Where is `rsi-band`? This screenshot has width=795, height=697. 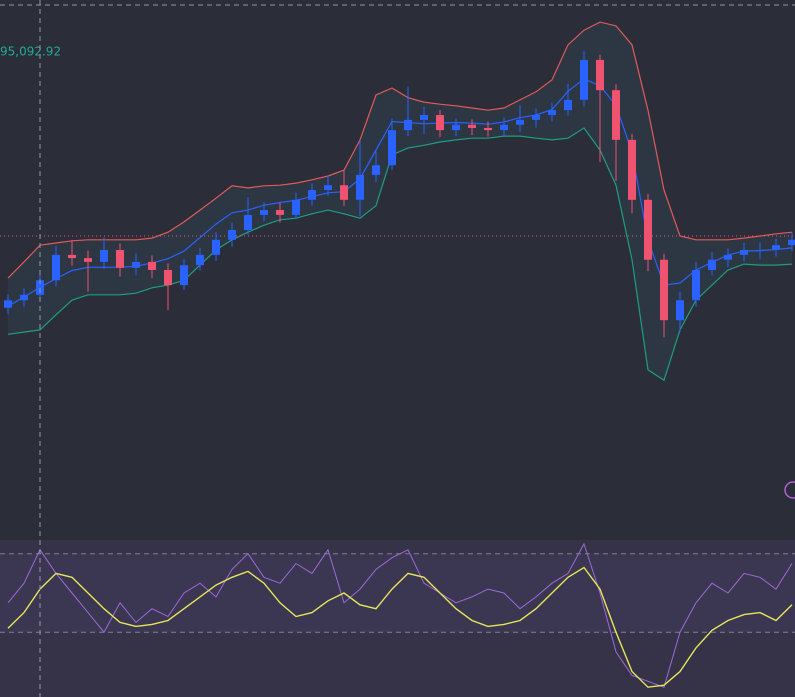
rsi-band is located at coordinates (397, 593).